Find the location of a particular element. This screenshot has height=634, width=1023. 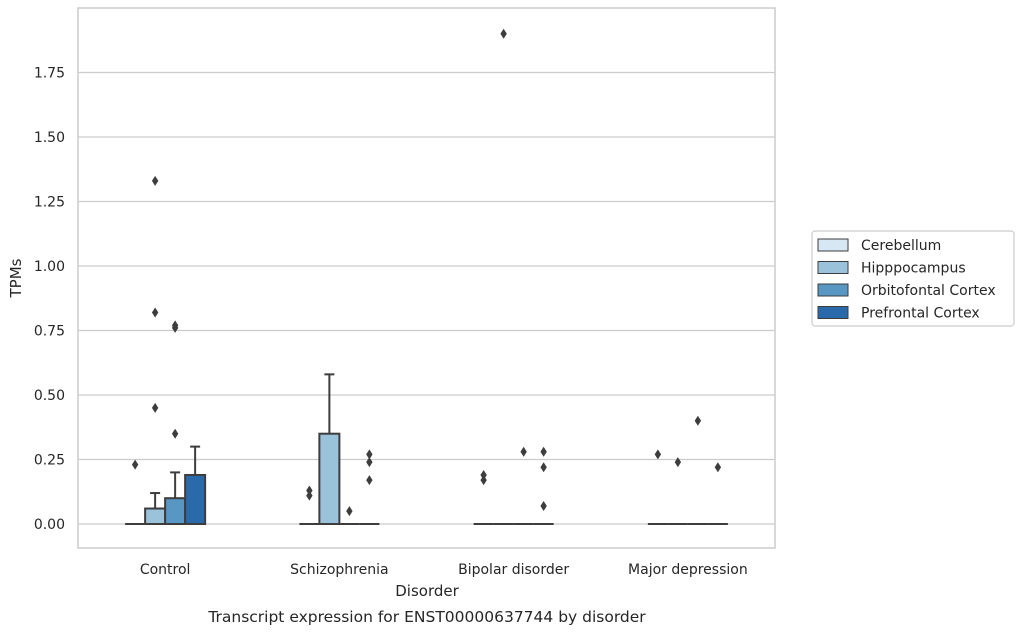

x-tick-label: Major depression is located at coordinates (688, 570).